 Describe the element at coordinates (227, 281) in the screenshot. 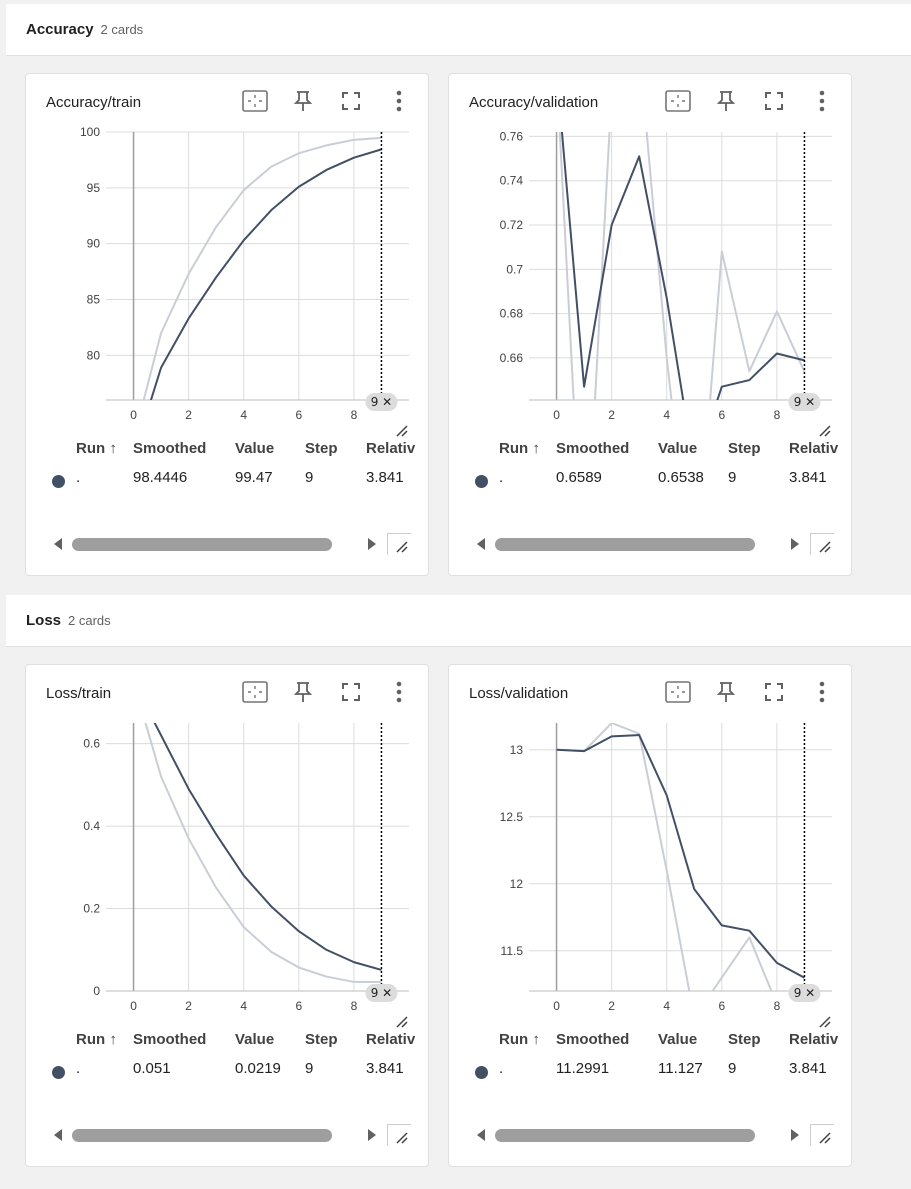

I see `line-chart: 80 85 90 95 100 0 2 4 6 8 9 ✕` at that location.